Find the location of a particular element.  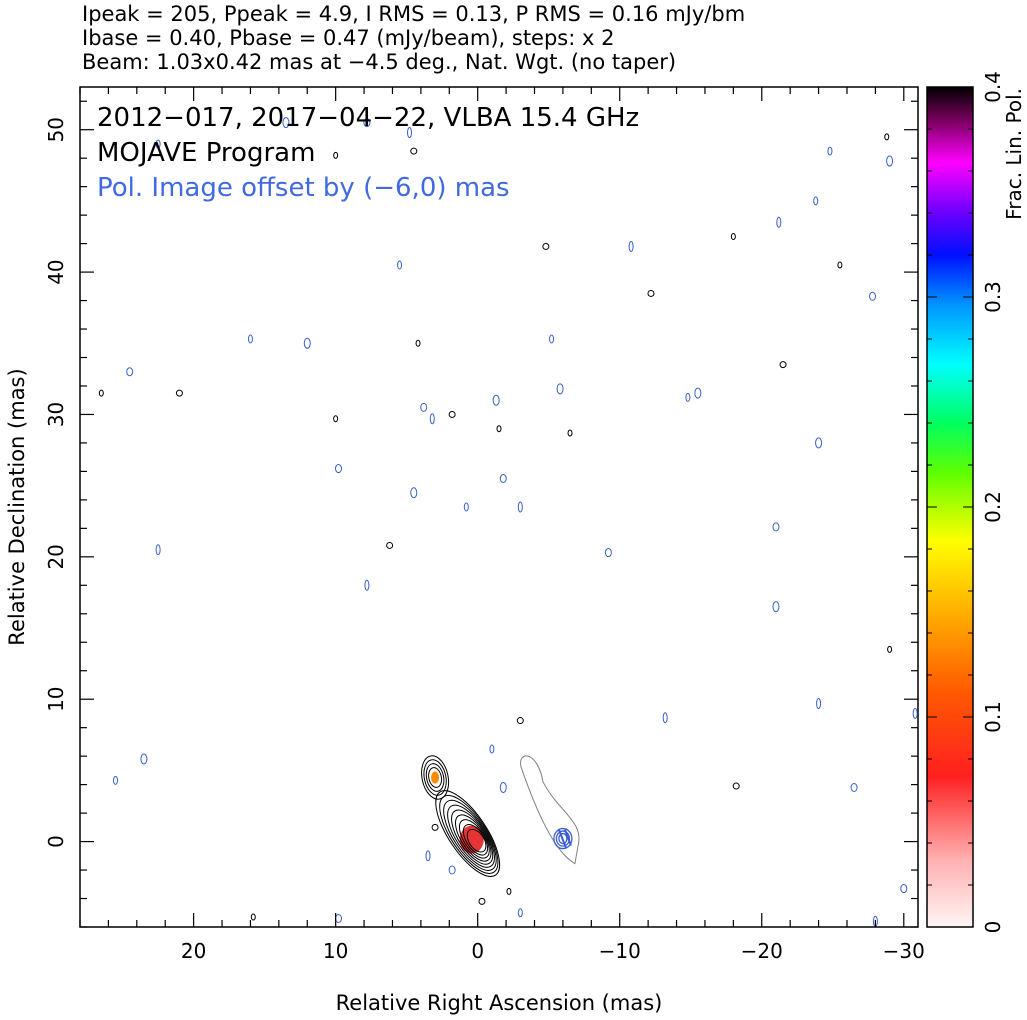

y-tick-label: 10 is located at coordinates (56, 698).